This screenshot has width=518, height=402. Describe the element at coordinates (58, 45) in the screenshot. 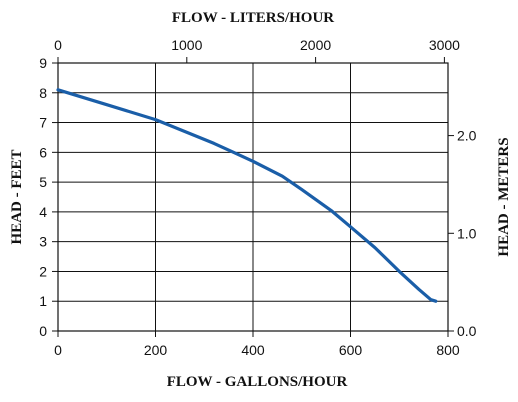

I see `x-top-tick-label: 0` at that location.